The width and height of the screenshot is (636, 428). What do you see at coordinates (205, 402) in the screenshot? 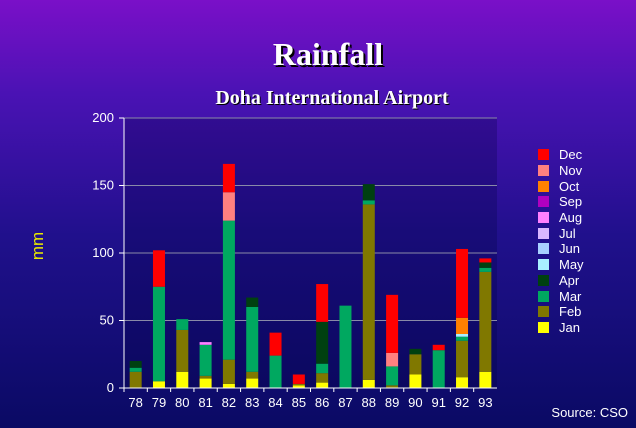
I see `x-tick-label: 81` at bounding box center [205, 402].